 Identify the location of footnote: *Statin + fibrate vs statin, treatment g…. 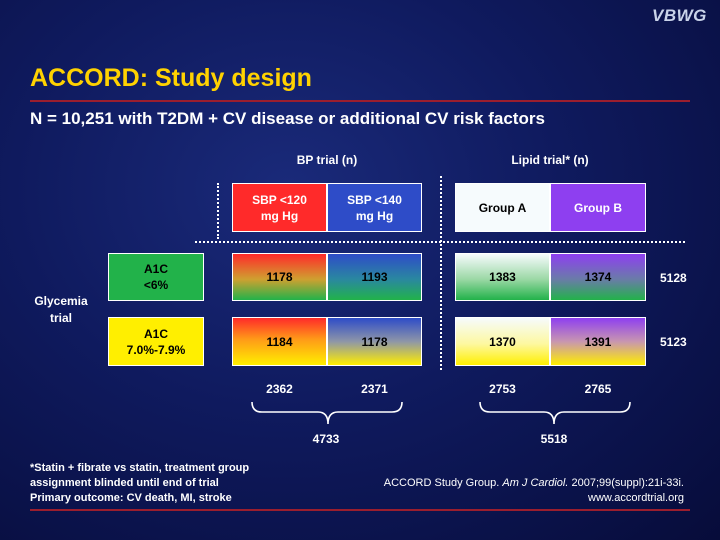
(139, 483).